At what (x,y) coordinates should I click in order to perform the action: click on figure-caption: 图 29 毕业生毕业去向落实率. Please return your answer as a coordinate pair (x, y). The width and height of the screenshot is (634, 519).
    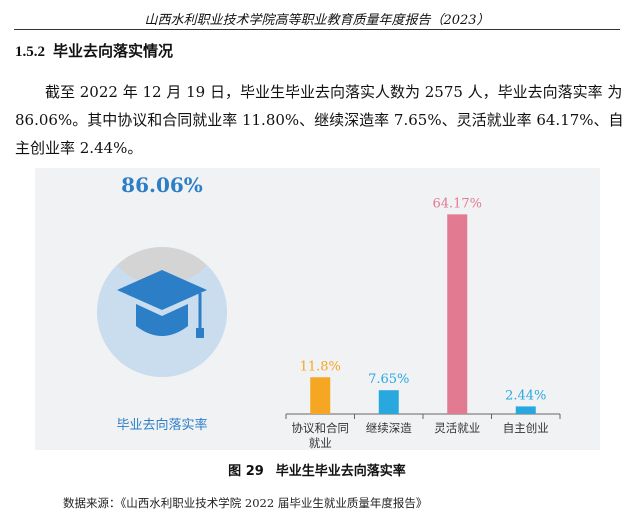
    Looking at the image, I should click on (317, 469).